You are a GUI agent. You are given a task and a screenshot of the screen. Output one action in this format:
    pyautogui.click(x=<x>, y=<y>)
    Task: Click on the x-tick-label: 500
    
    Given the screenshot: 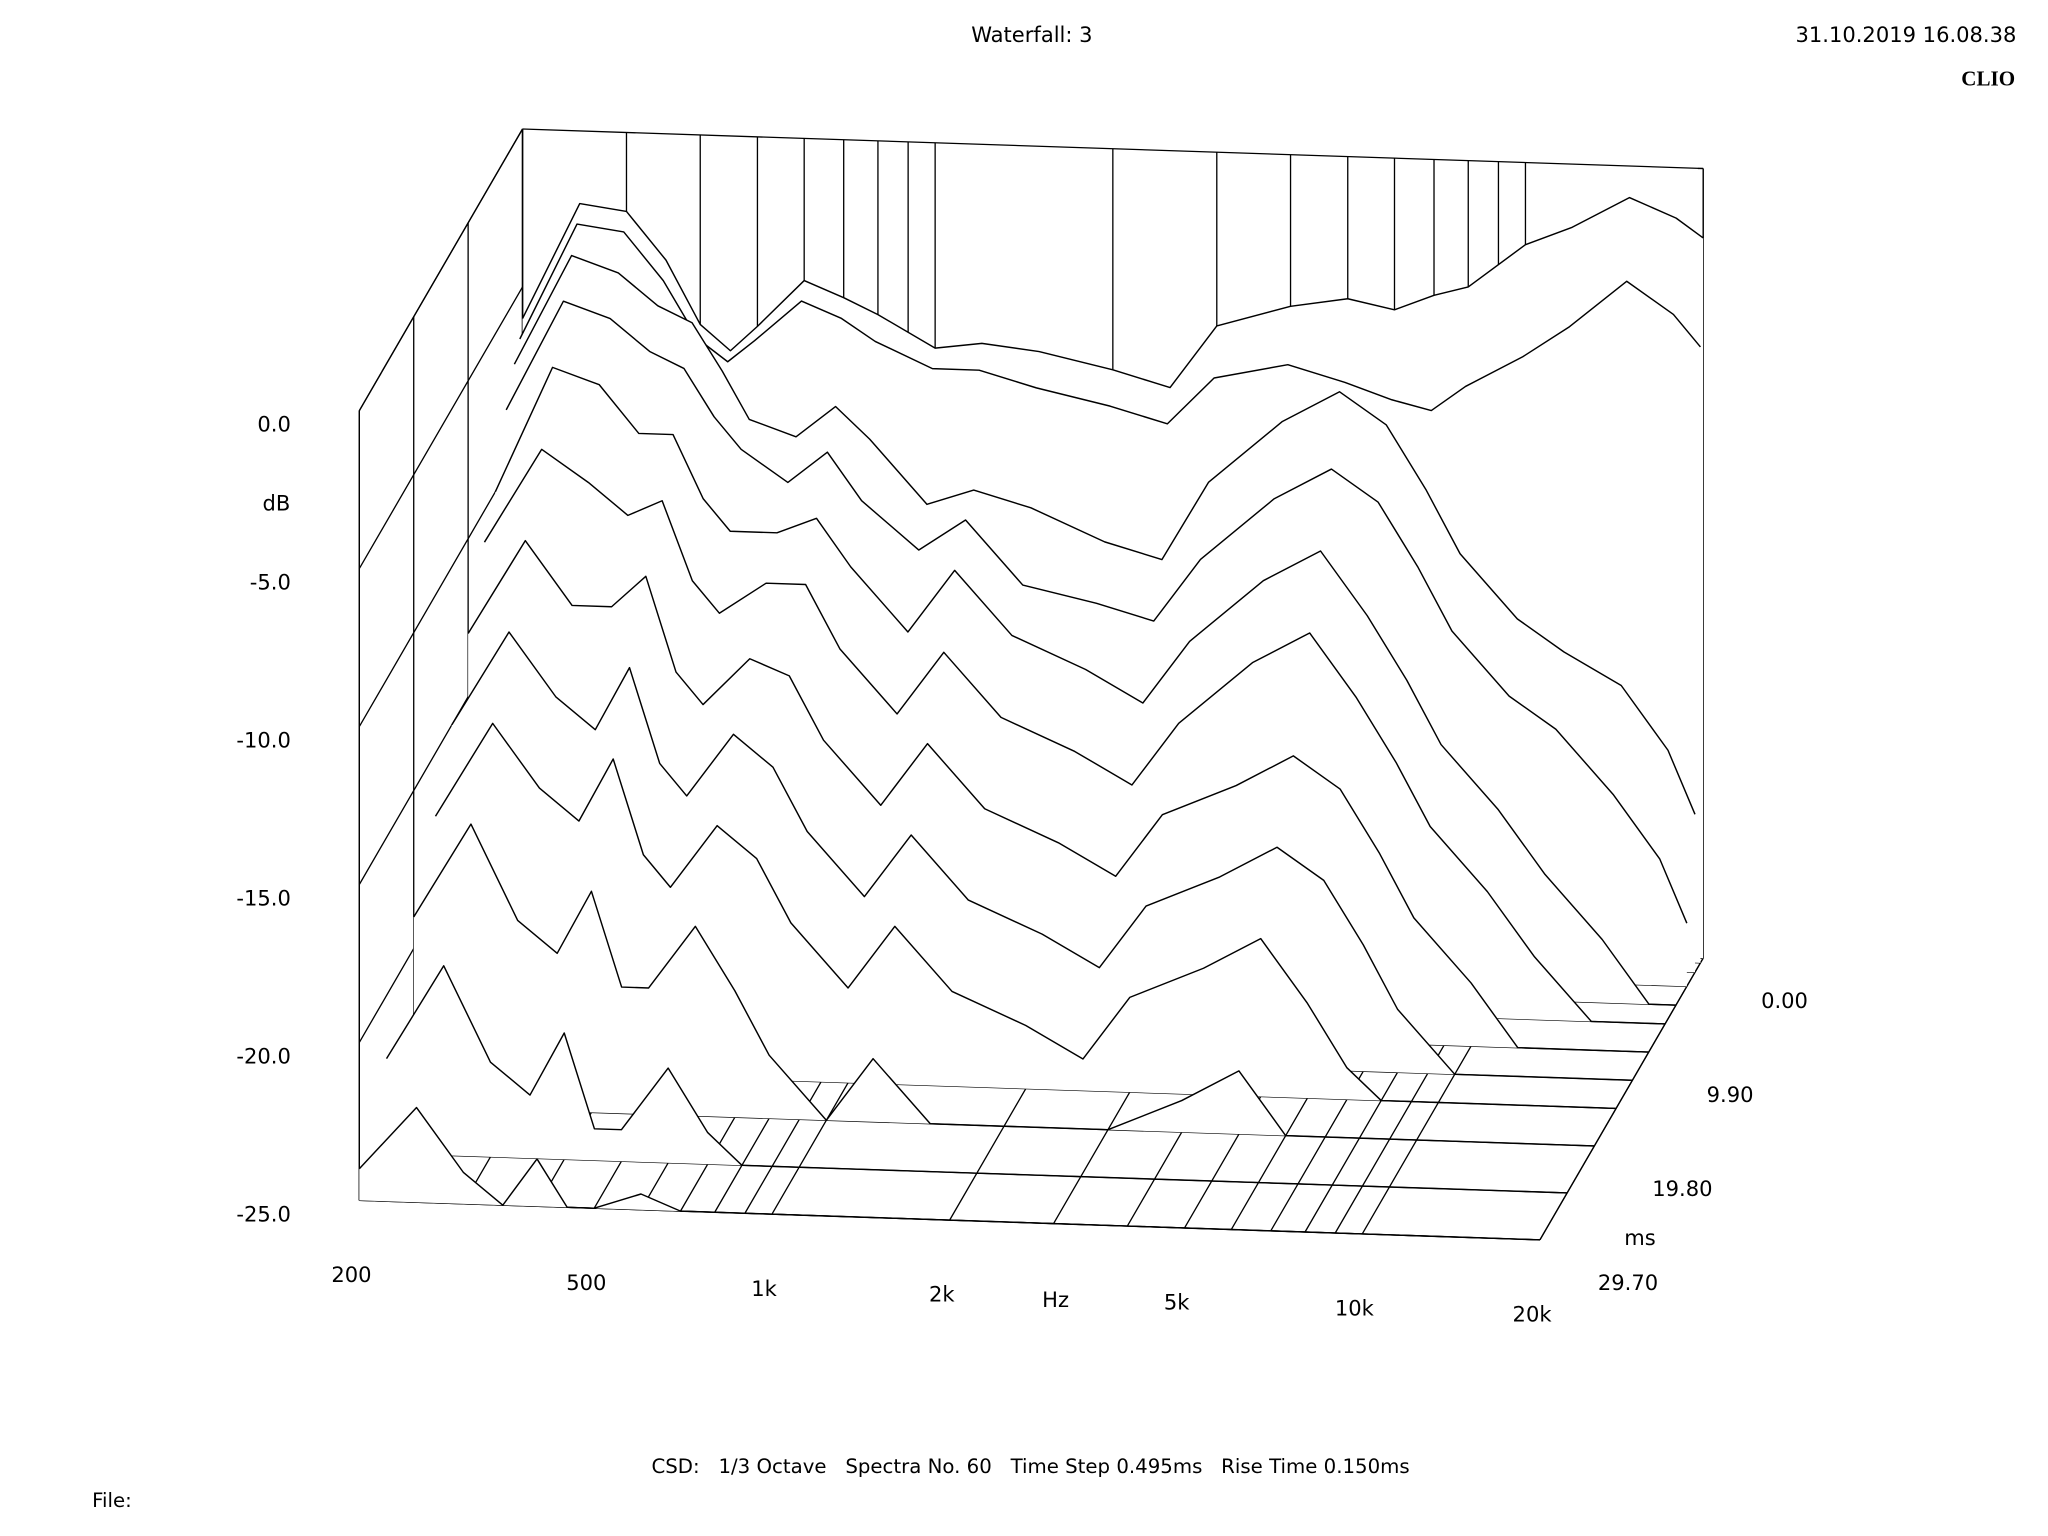 What is the action you would take?
    pyautogui.click(x=586, y=1282)
    